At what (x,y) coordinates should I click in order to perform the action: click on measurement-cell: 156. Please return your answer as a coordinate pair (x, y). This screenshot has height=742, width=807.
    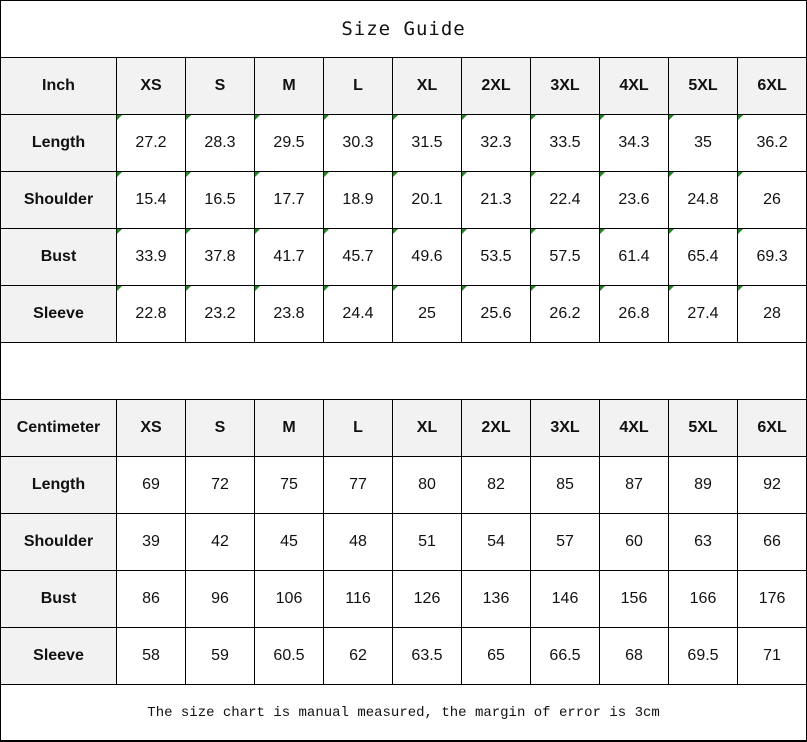
    Looking at the image, I should click on (634, 599).